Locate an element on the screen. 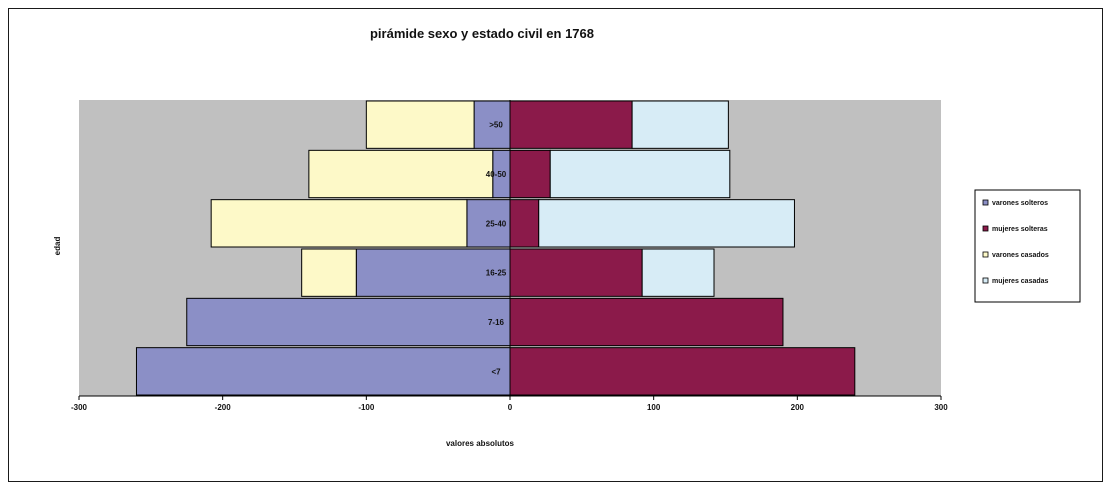 This screenshot has width=1111, height=490. x-tick-label: -300 is located at coordinates (79, 407).